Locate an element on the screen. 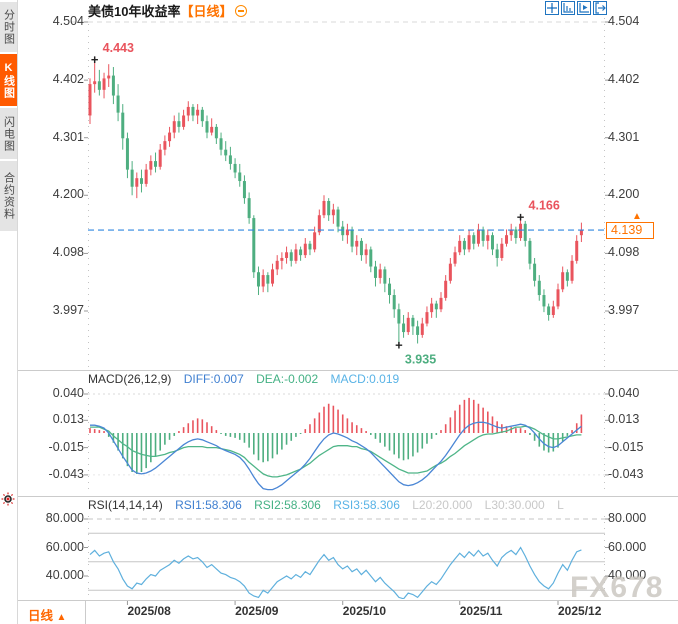  macd-y-axis-label: 0.040 is located at coordinates (68, 393).